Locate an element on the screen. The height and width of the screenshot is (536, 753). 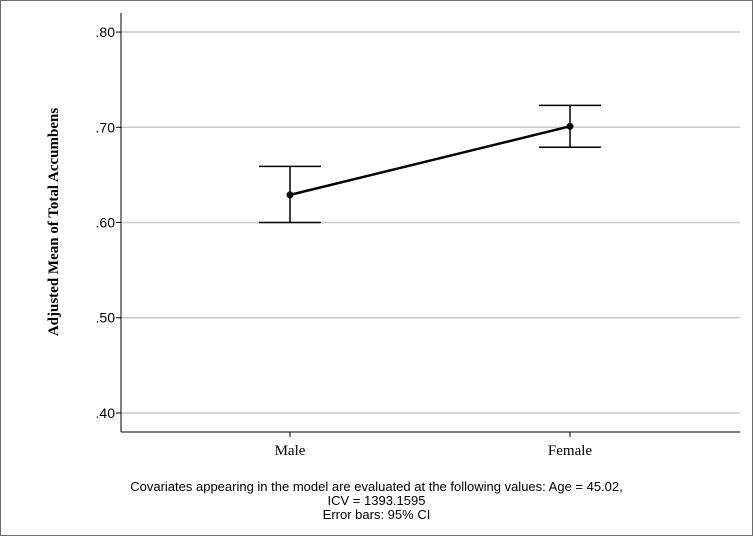
y-tick-label: .70 is located at coordinates (106, 127).